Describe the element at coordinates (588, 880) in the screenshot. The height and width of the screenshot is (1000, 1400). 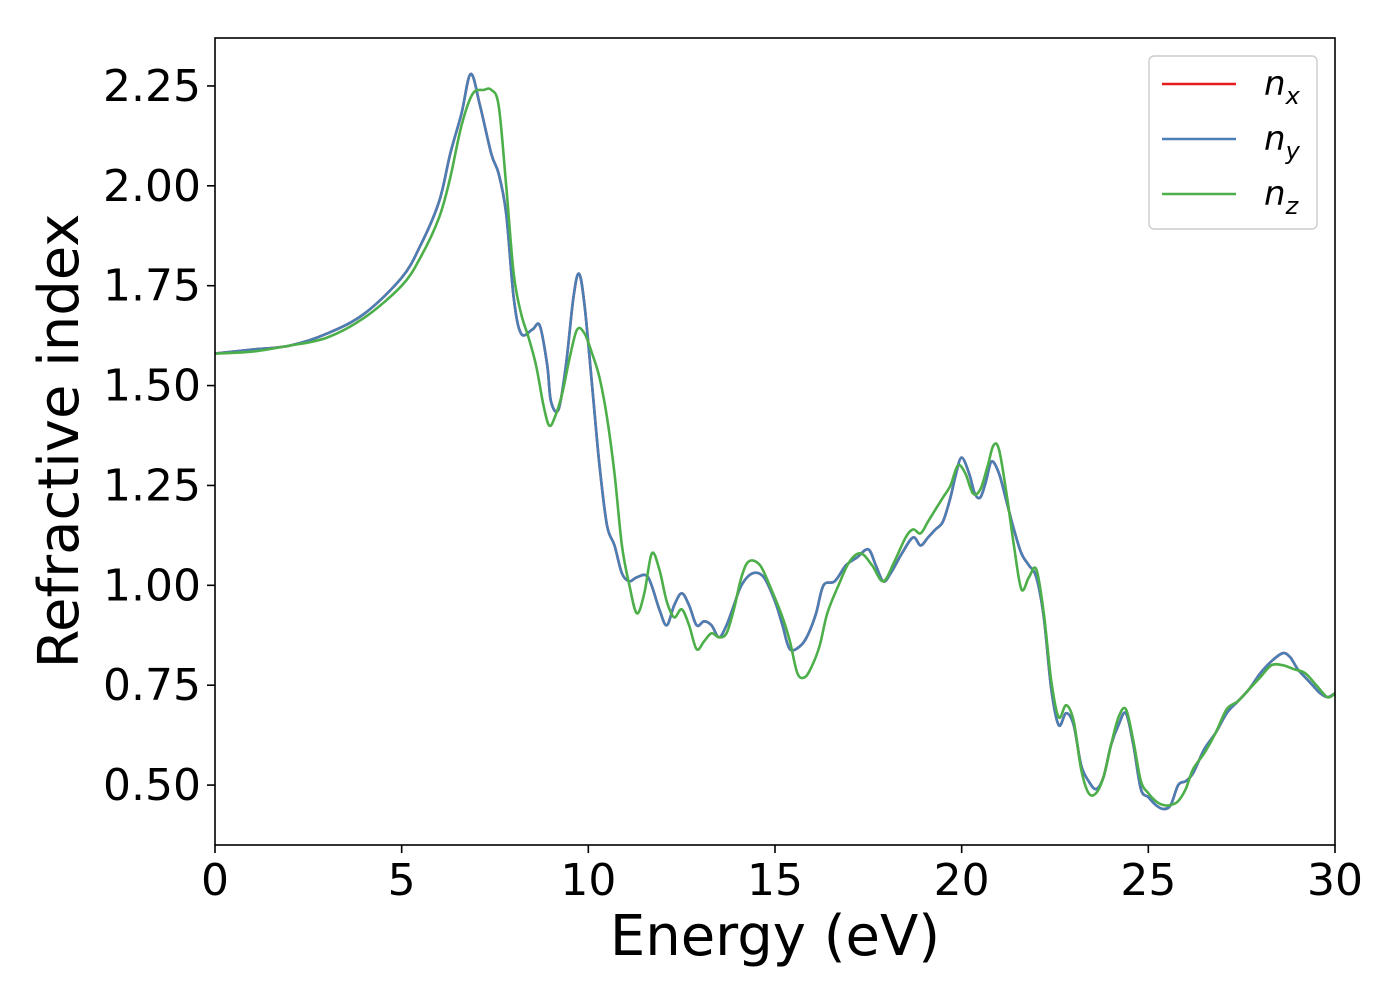
I see `x-tick-label: 10` at that location.